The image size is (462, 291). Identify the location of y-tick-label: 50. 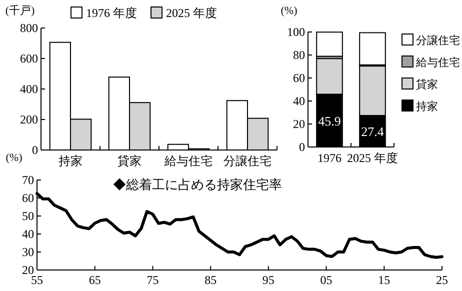
(28, 216).